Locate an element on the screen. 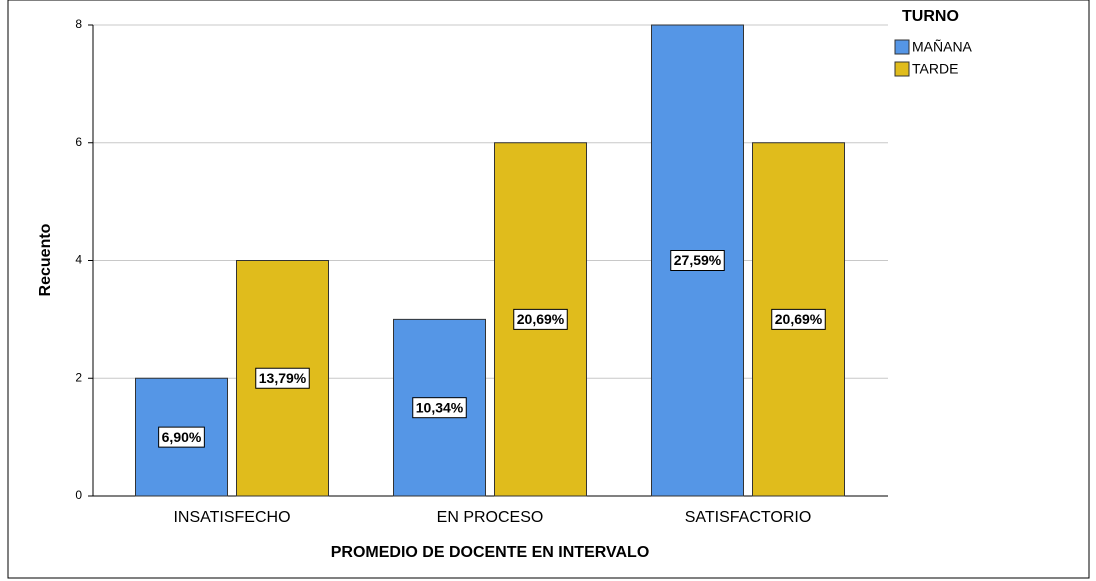 This screenshot has width=1096, height=581. value-label: 13,79% is located at coordinates (283, 378).